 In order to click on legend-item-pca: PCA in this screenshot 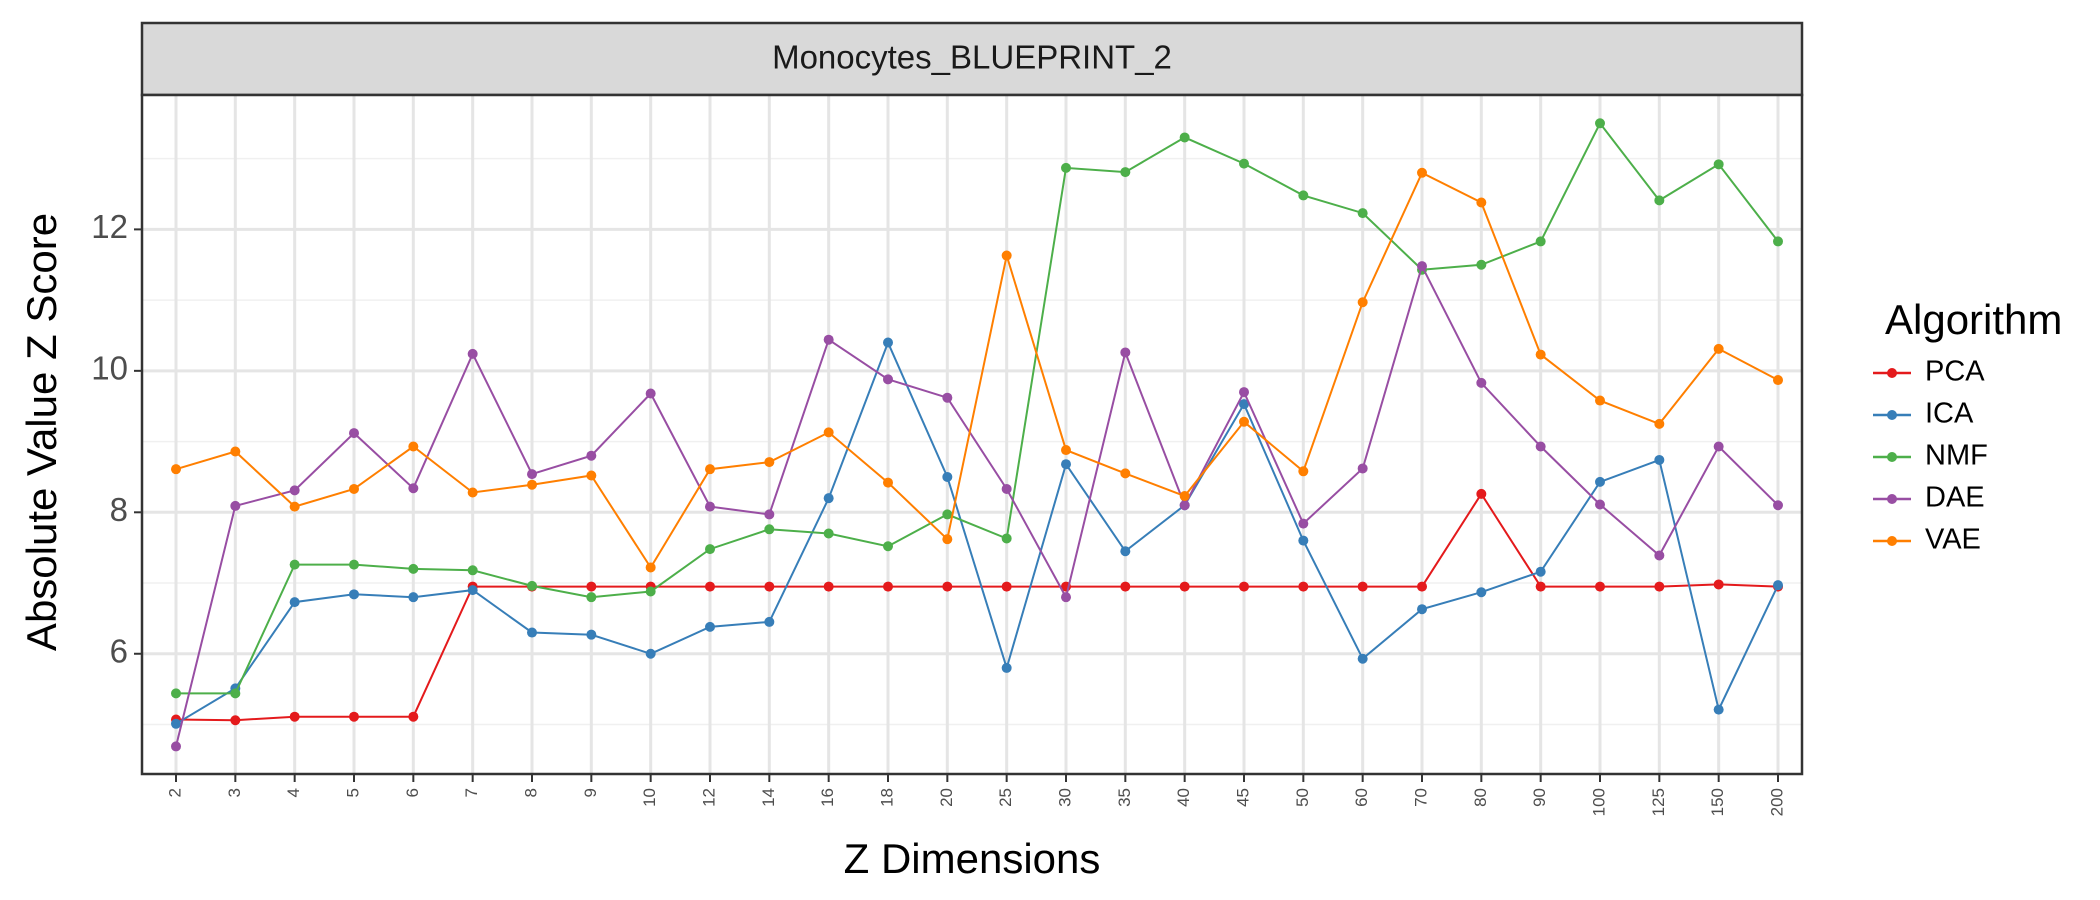, I will do `click(1929, 372)`.